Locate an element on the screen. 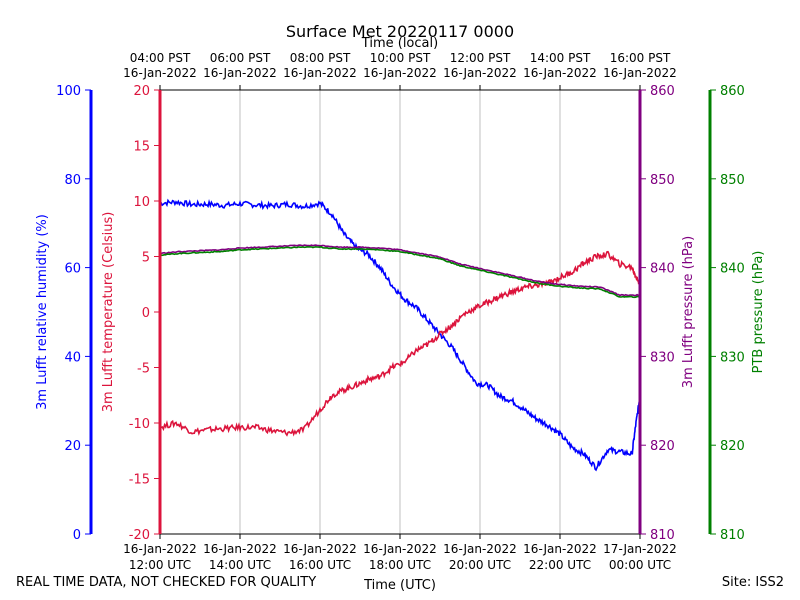  series-line-pressure is located at coordinates (400, 270).